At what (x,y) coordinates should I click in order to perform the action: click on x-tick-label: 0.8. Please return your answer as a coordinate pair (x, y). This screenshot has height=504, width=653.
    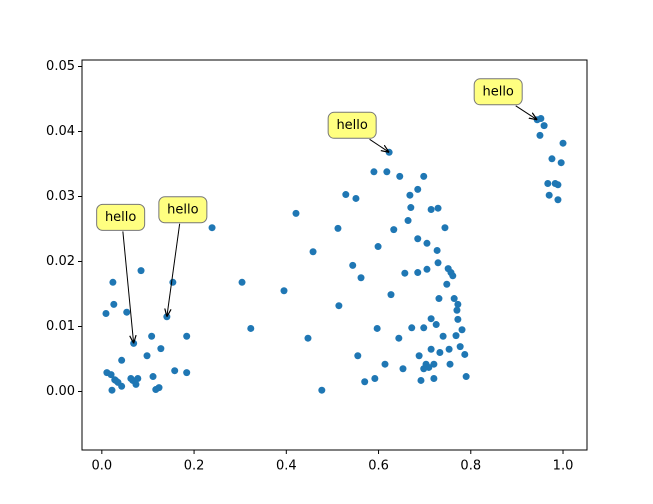
    Looking at the image, I should click on (470, 466).